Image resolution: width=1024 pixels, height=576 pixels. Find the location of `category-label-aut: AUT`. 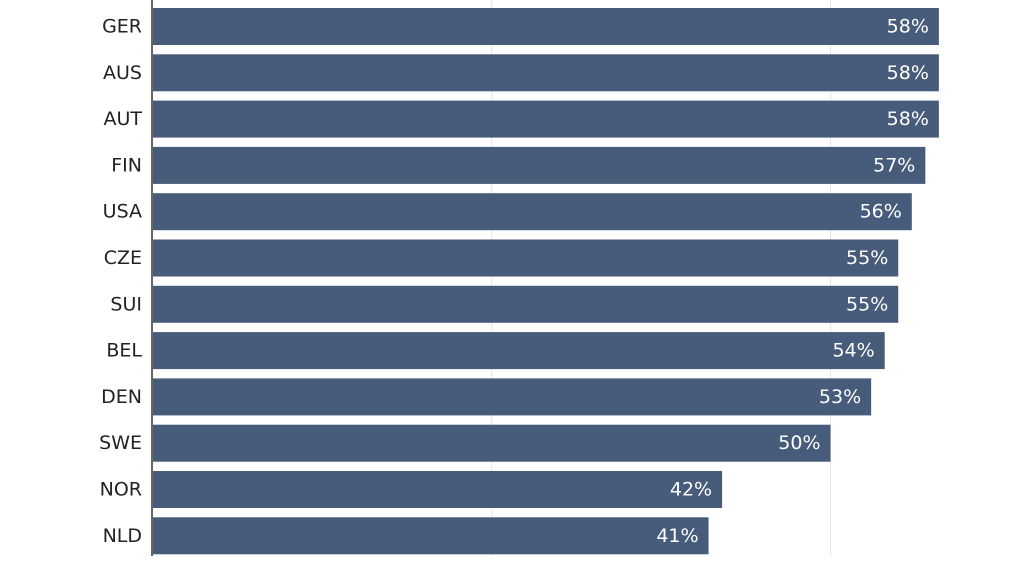

category-label-aut: AUT is located at coordinates (122, 119).